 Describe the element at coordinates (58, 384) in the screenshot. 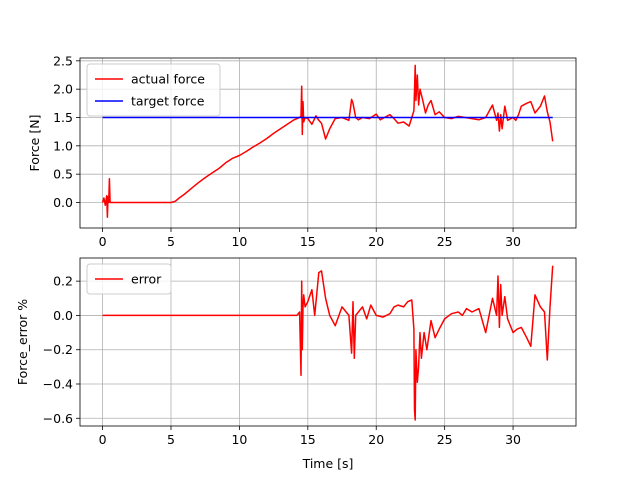

I see `y-tick-label: −0.4` at that location.